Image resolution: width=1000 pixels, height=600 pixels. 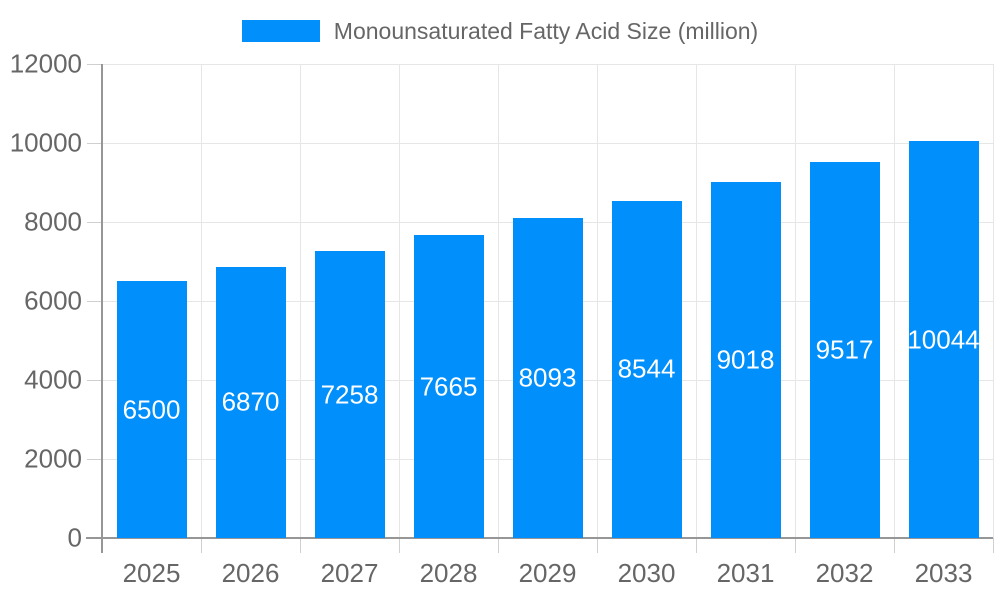 I want to click on x-axis-line, so click(x=539, y=538).